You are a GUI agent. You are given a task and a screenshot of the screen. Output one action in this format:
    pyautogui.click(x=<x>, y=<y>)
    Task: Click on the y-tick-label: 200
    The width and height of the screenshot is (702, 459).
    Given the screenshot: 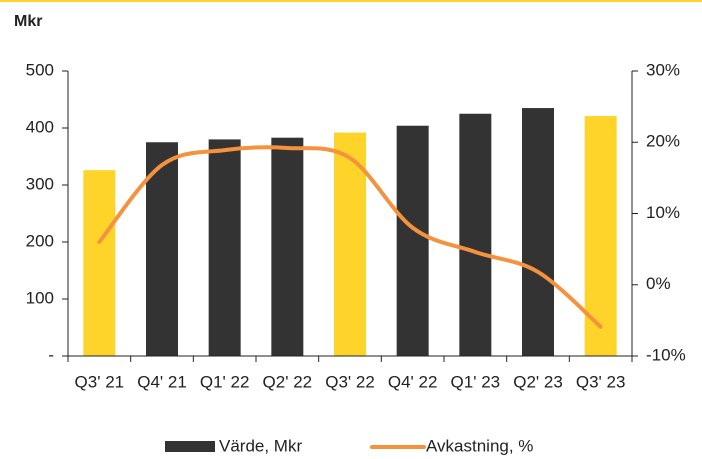 What is the action you would take?
    pyautogui.click(x=40, y=240)
    